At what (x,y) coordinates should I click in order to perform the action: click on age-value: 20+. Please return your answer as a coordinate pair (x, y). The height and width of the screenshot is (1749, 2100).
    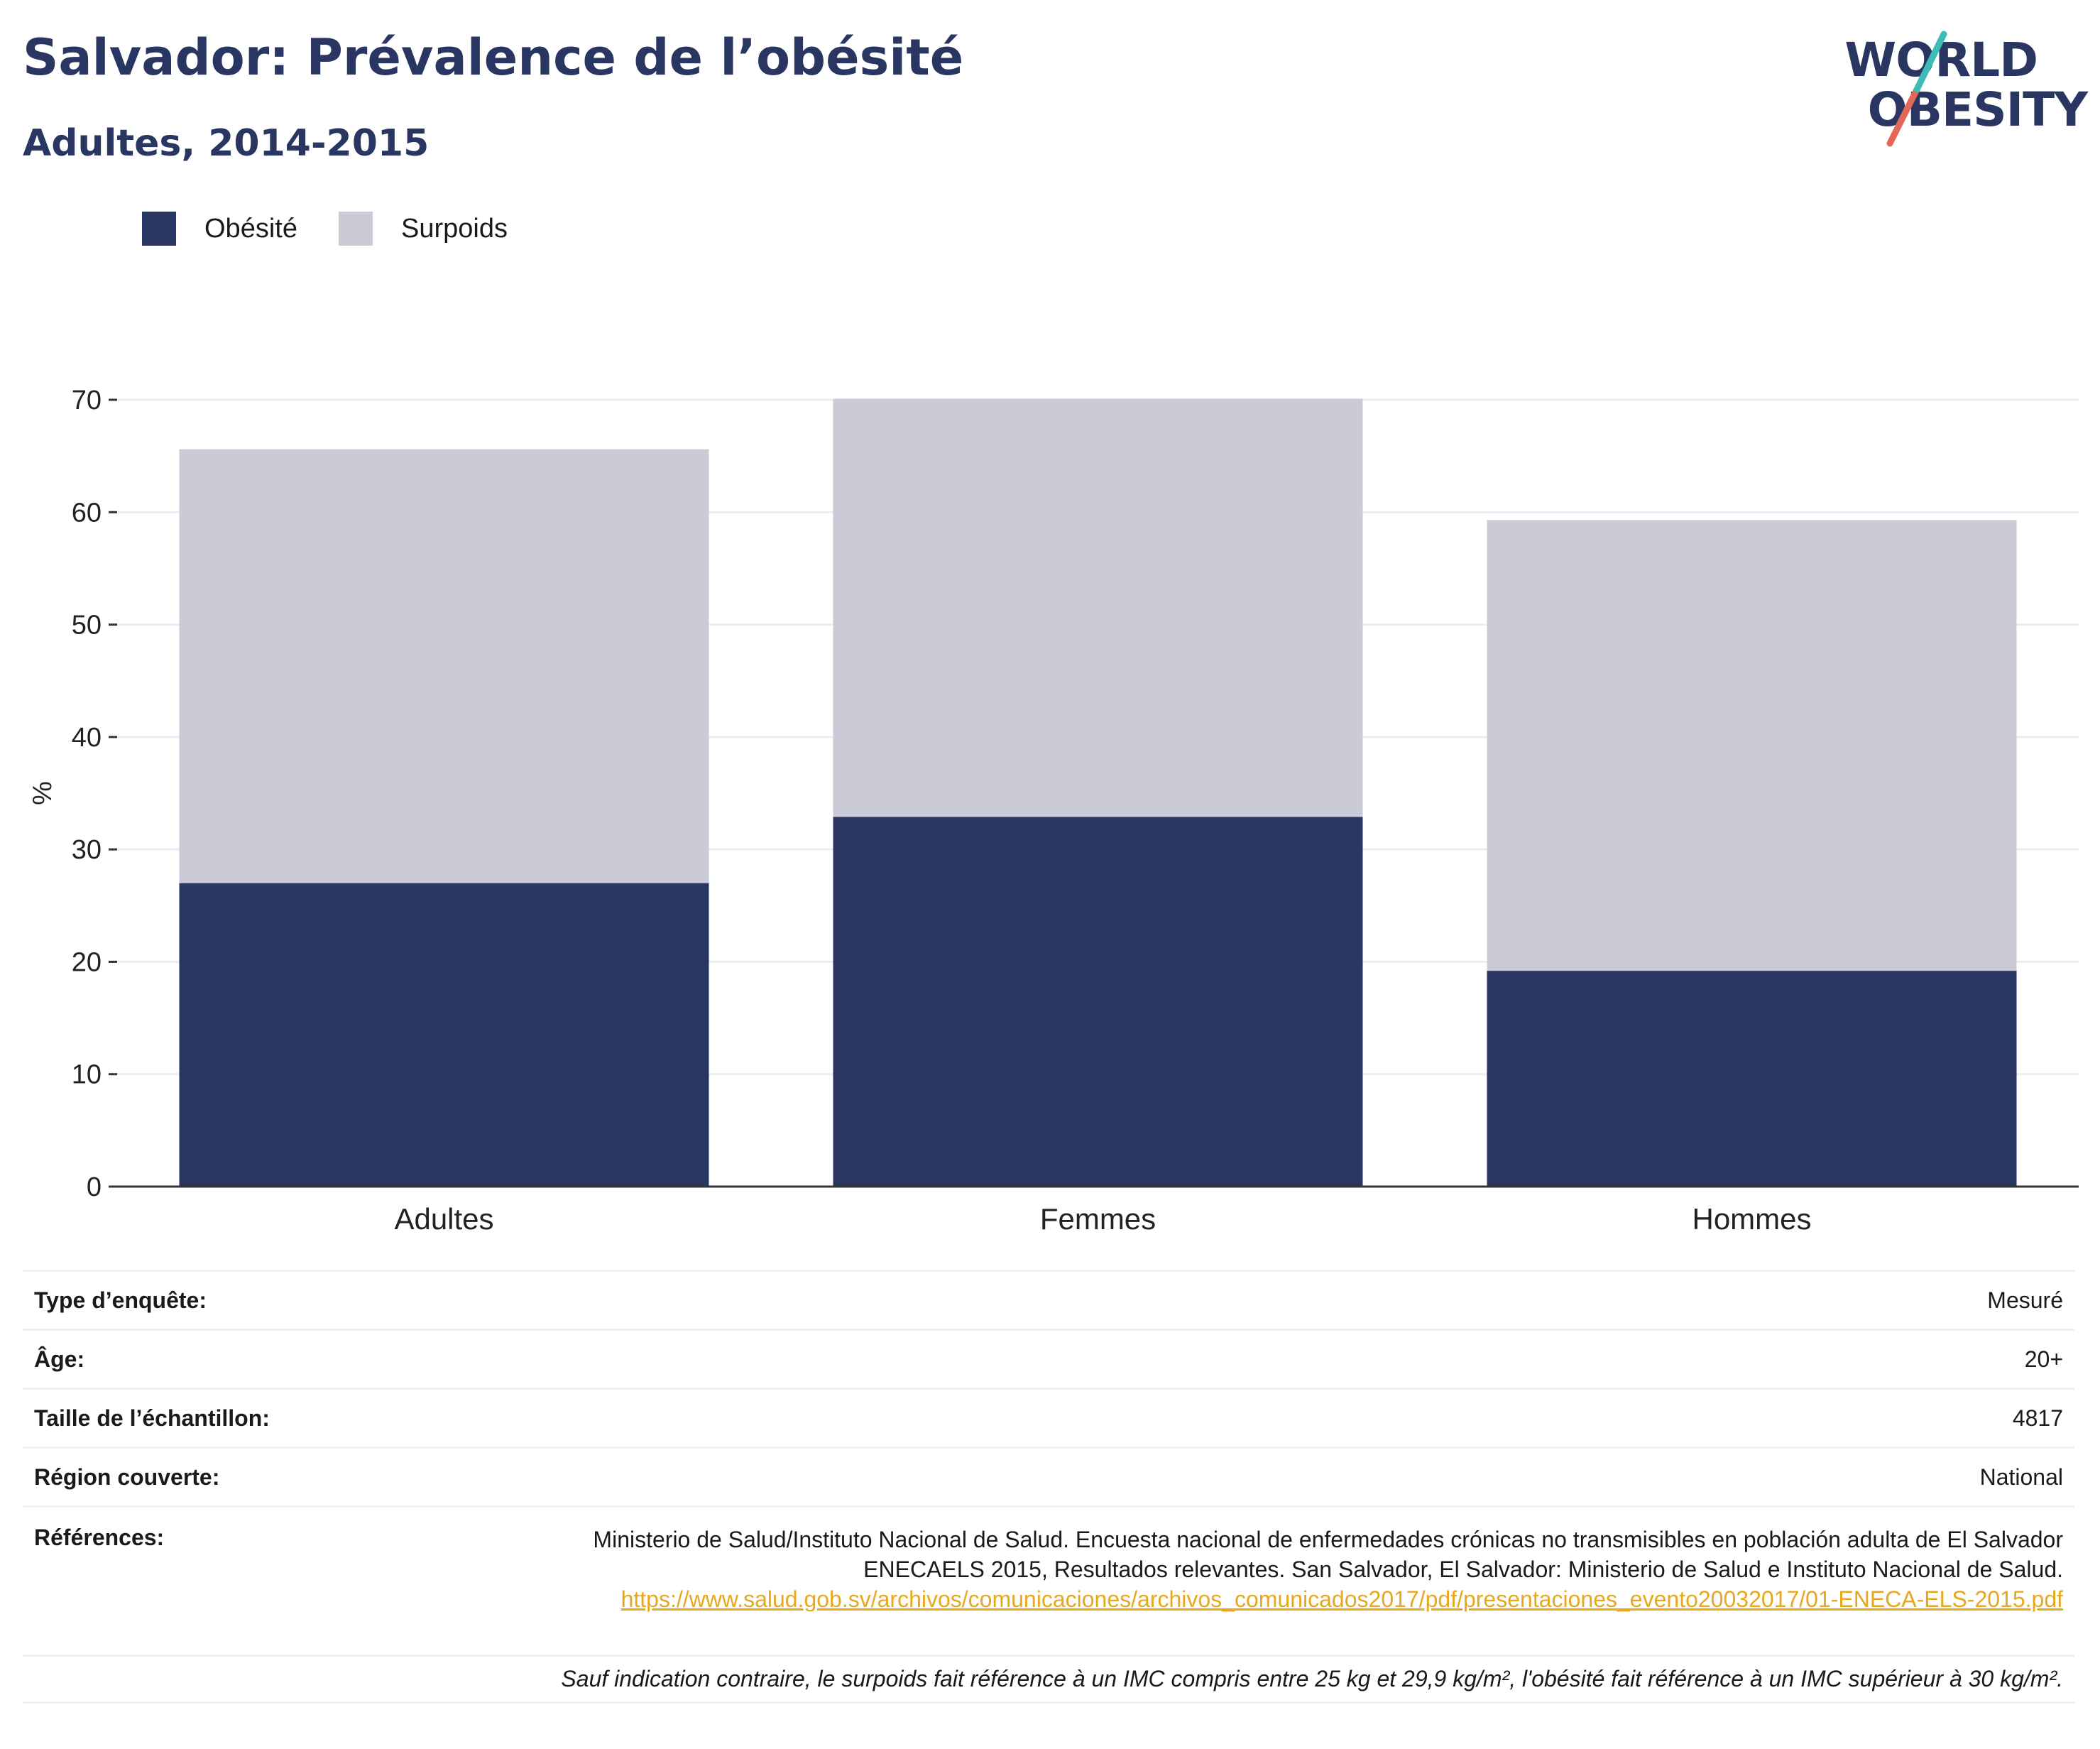
    Looking at the image, I should click on (2043, 1359).